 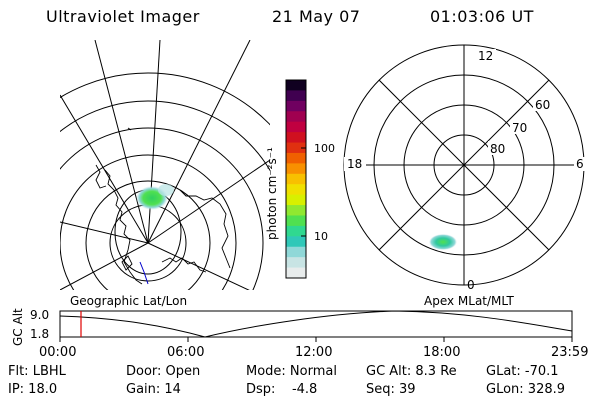 I want to click on ip-info: IP: 18.0, so click(x=32, y=389).